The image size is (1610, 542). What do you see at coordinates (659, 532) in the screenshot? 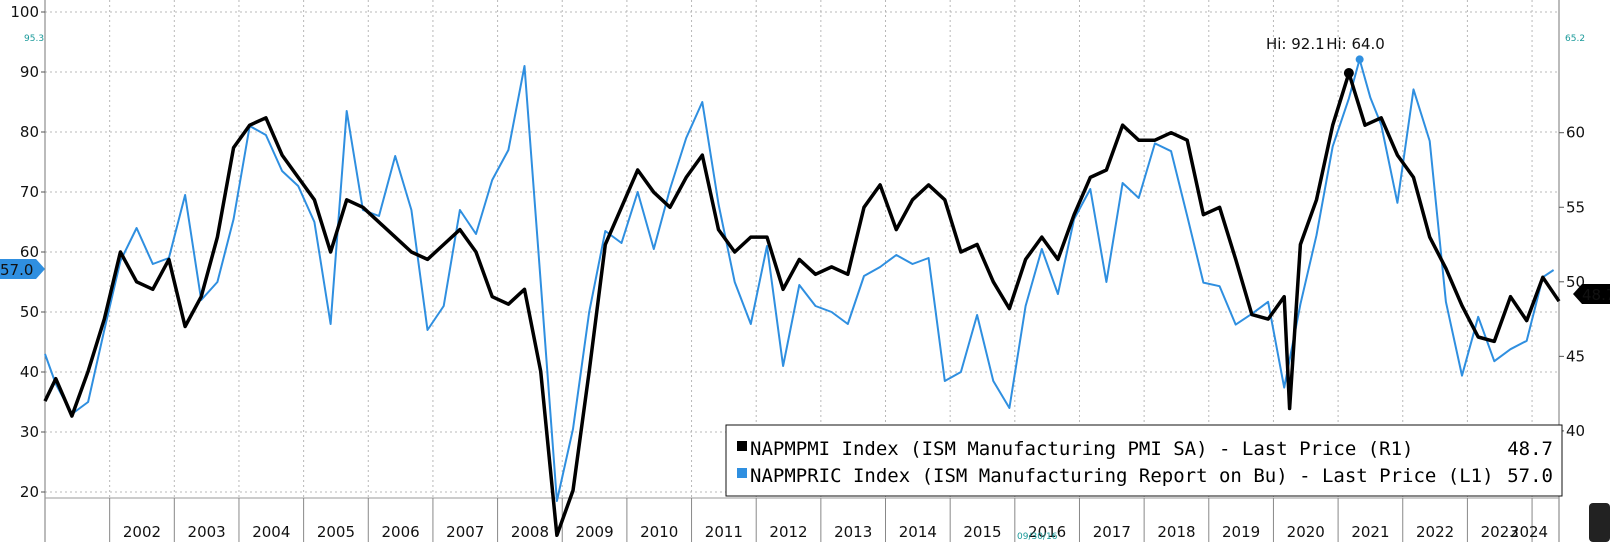
I see `x-tick-label: 2010` at bounding box center [659, 532].